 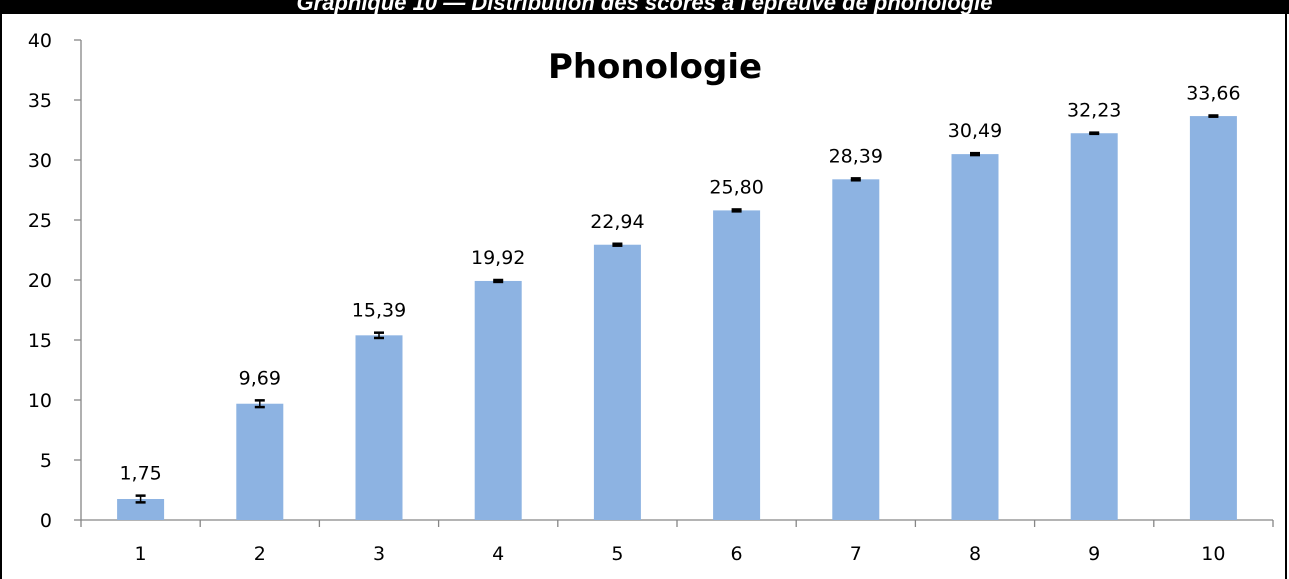 What do you see at coordinates (40, 41) in the screenshot?
I see `y-tick-label: 40` at bounding box center [40, 41].